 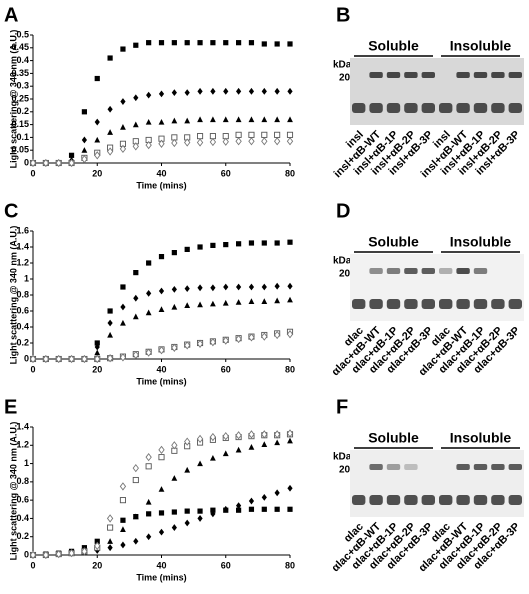 What do you see at coordinates (22, 294) in the screenshot?
I see `y-tick-label: 0.8` at bounding box center [22, 294].